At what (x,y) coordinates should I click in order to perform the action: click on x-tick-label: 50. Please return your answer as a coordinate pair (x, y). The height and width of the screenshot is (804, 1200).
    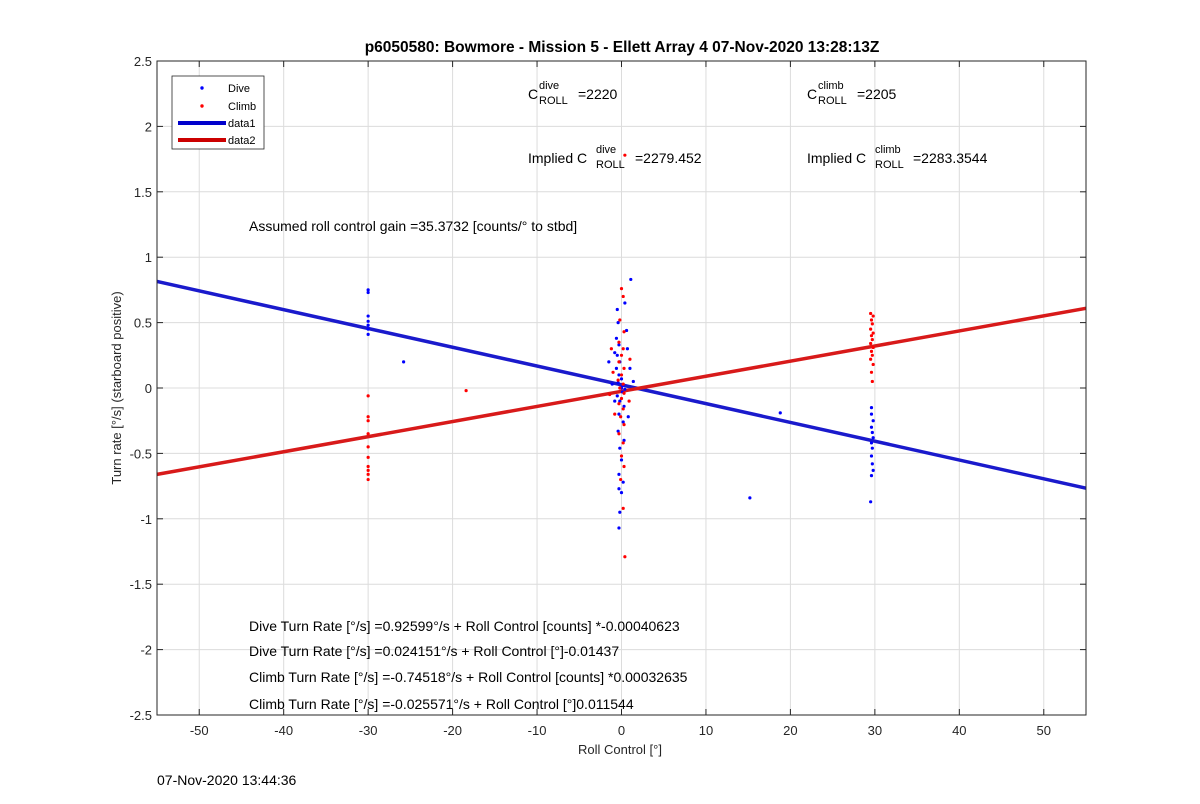
    Looking at the image, I should click on (1044, 730).